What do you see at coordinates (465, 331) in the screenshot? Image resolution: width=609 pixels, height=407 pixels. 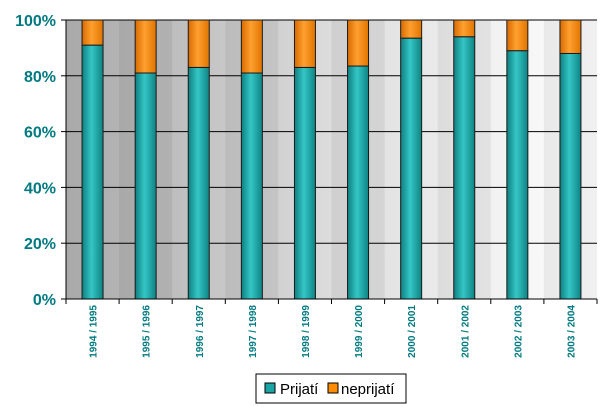 I see `x-tick-label: 2001 / 2002` at bounding box center [465, 331].